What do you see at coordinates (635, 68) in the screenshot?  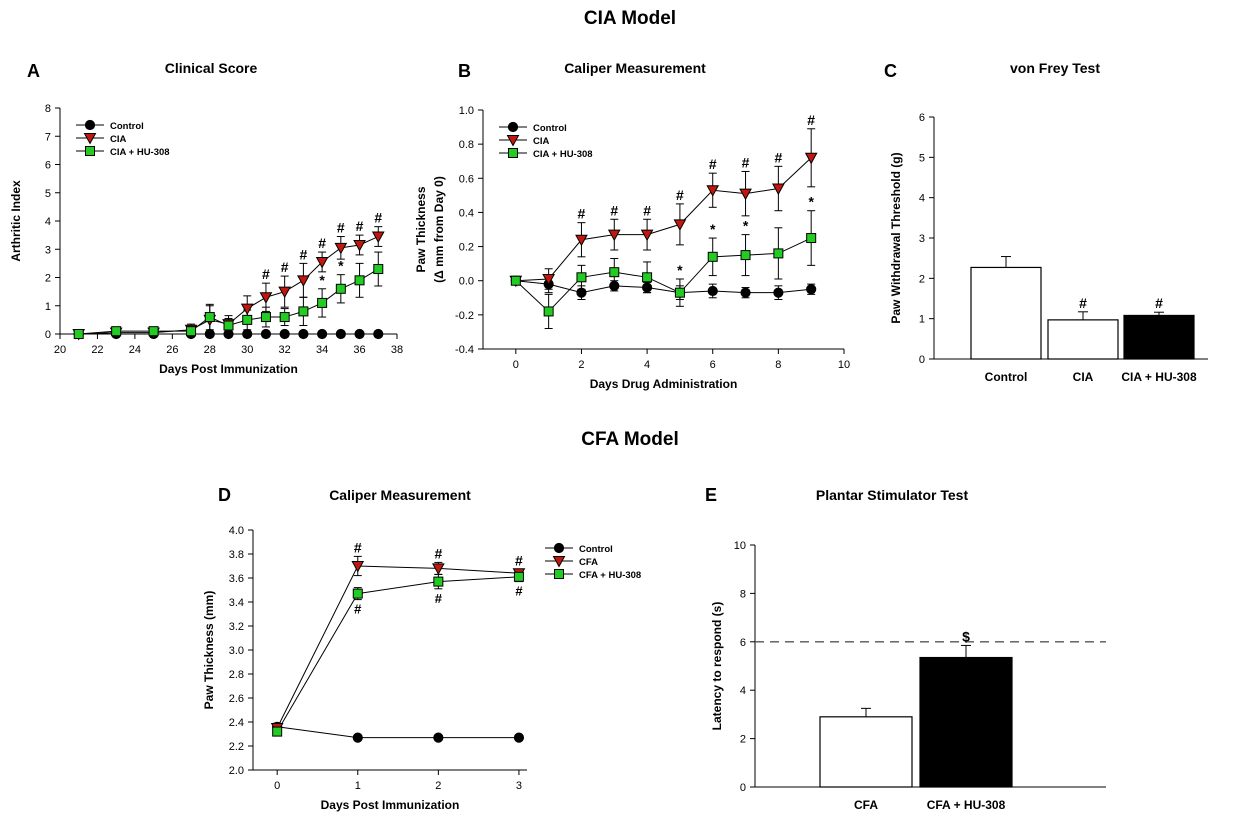 I see `panel-b-title: Caliper Measurement` at bounding box center [635, 68].